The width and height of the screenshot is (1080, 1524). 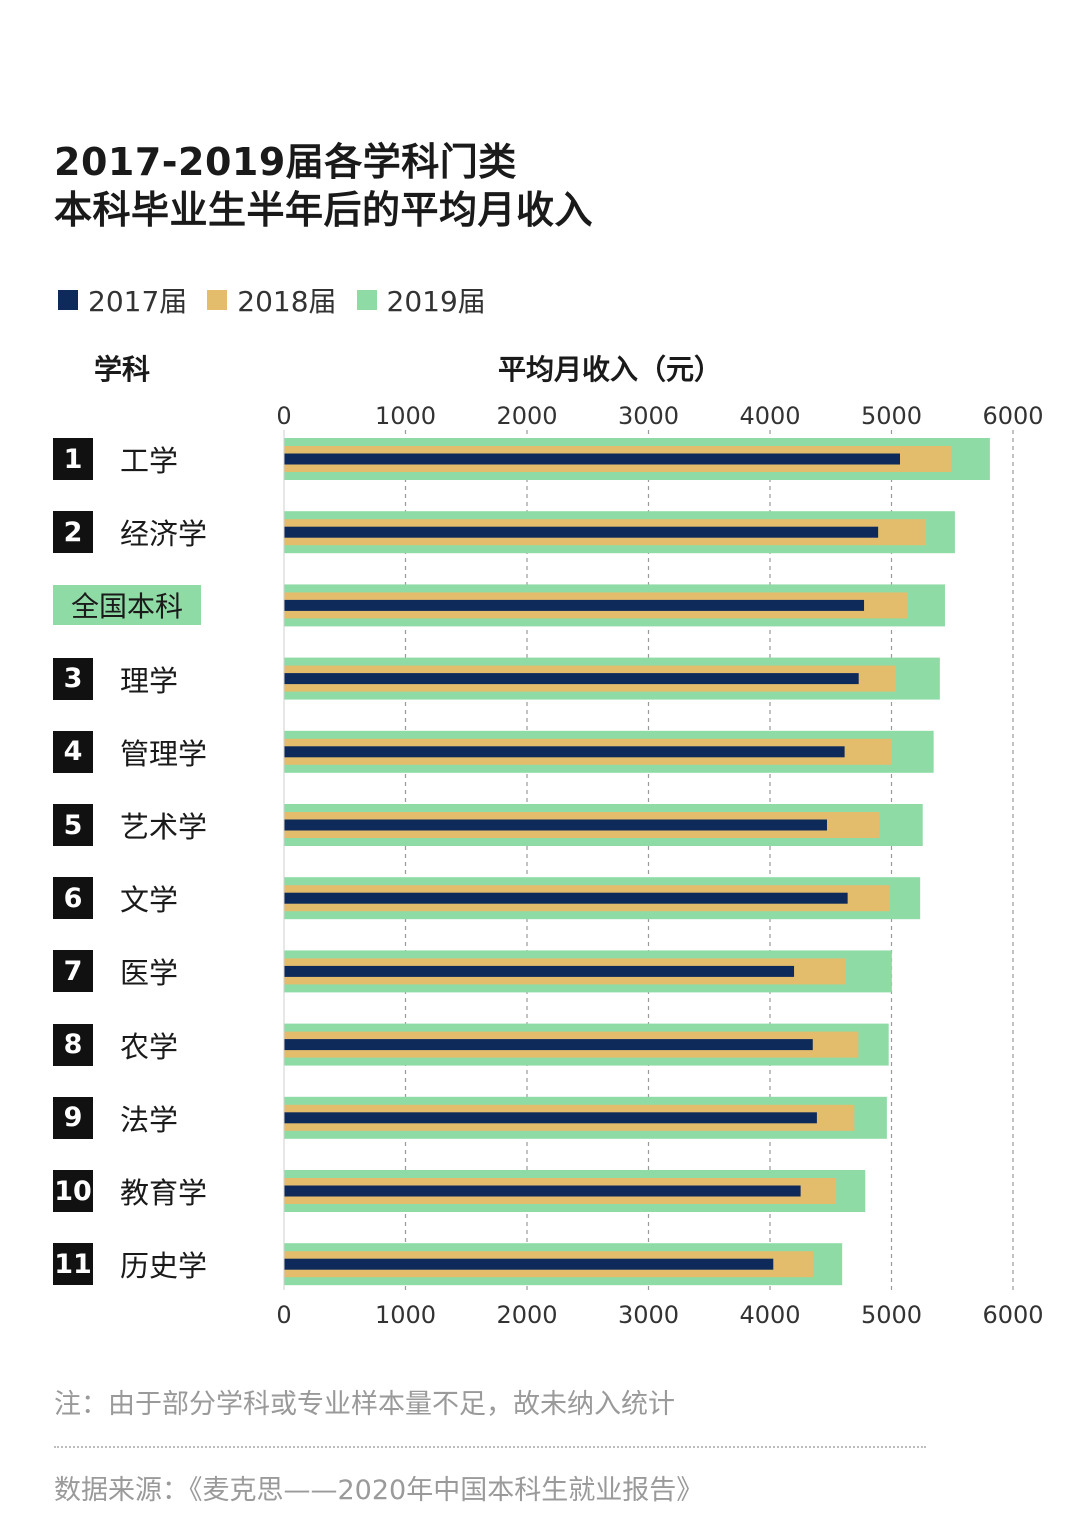 I want to click on rank-badge: 9, so click(x=73, y=1117).